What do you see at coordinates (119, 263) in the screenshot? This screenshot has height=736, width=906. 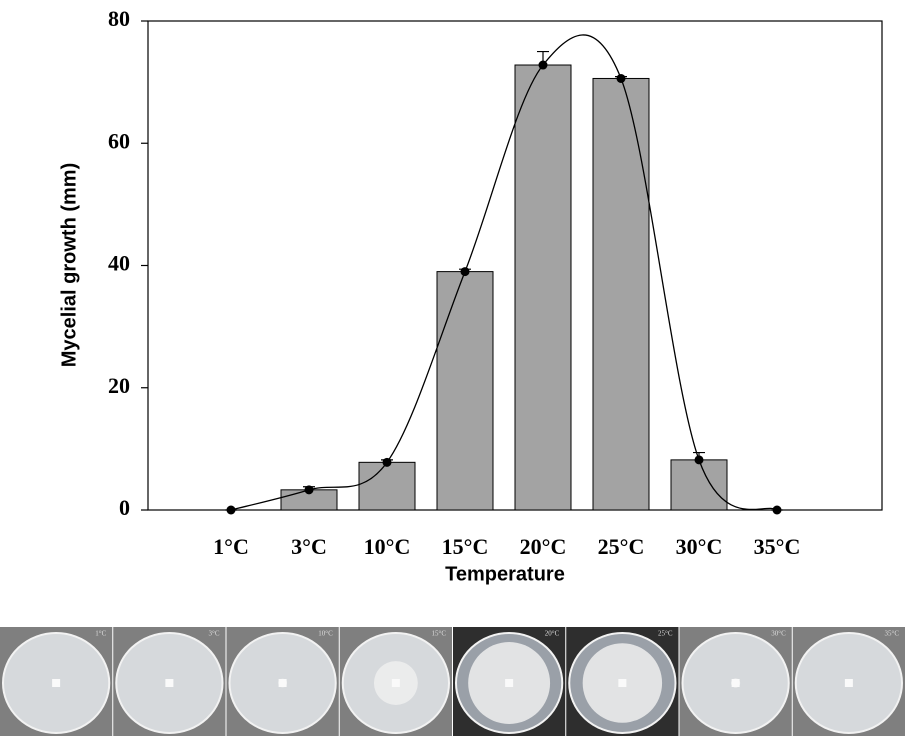 I see `y-tick-label: 40` at bounding box center [119, 263].